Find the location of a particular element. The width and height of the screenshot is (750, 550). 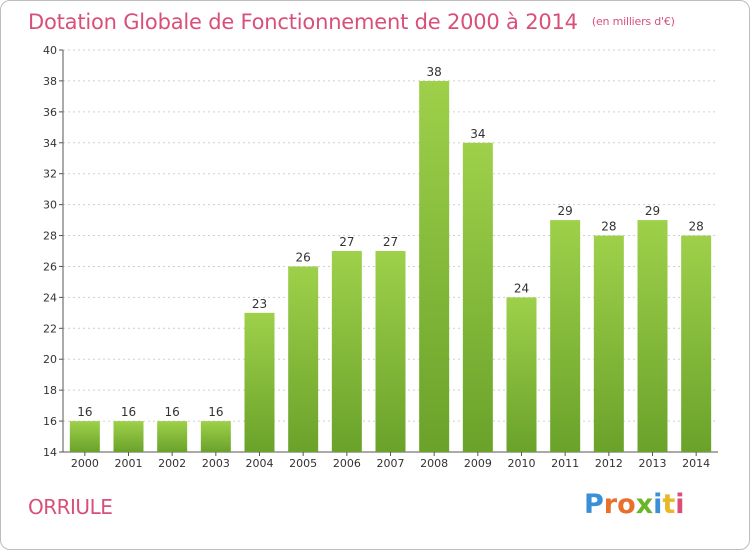

y-tick-label: 40 is located at coordinates (50, 50).